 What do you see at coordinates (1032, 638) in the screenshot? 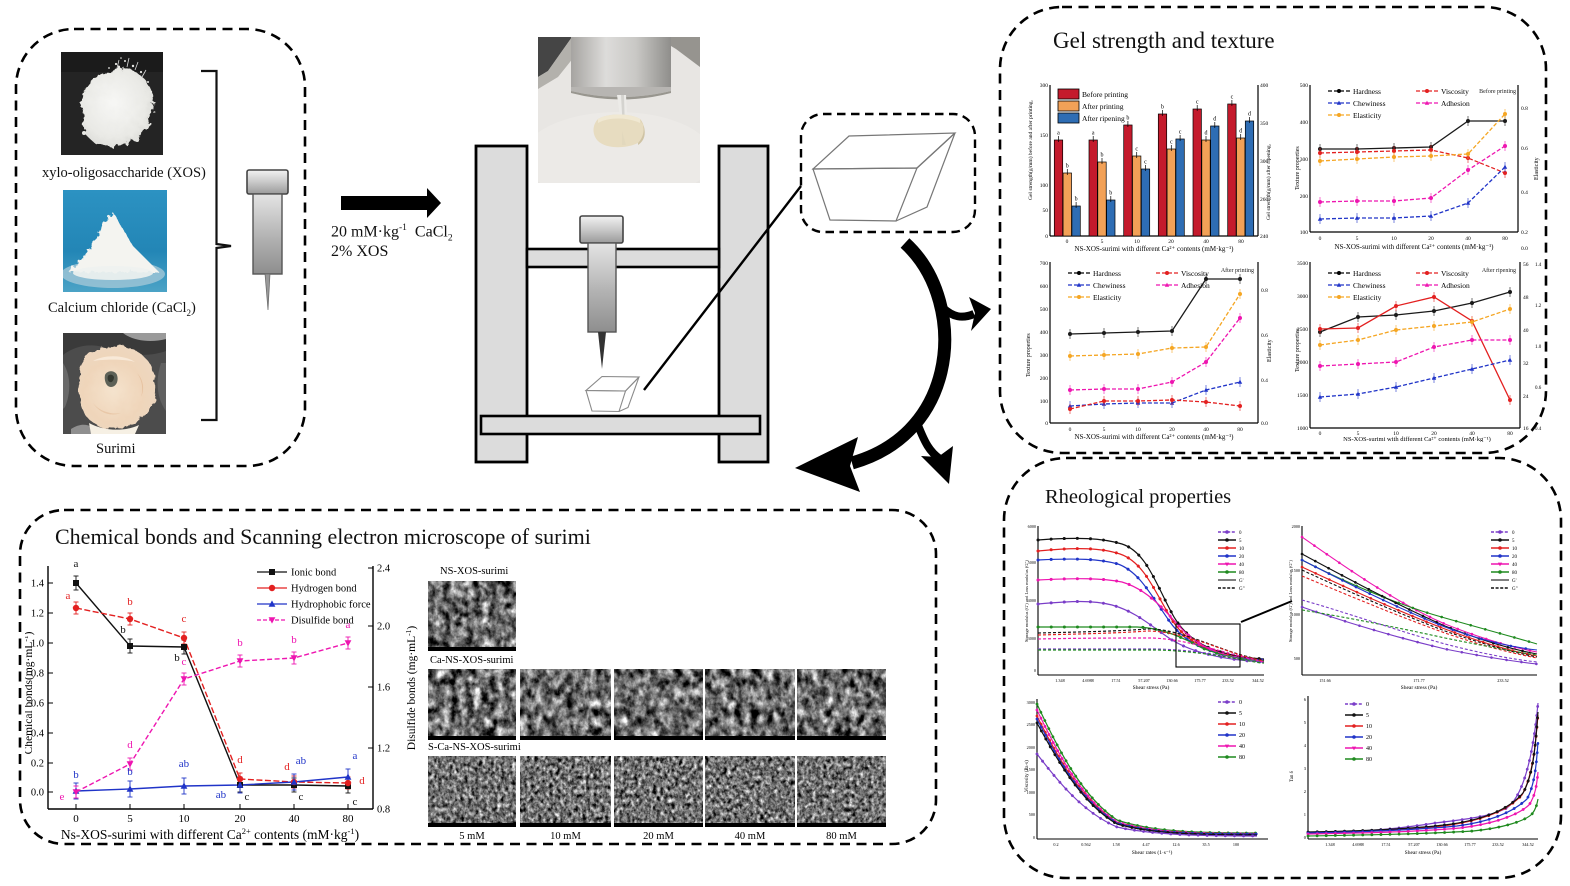
I see `svg-text: 3000` at bounding box center [1032, 638].